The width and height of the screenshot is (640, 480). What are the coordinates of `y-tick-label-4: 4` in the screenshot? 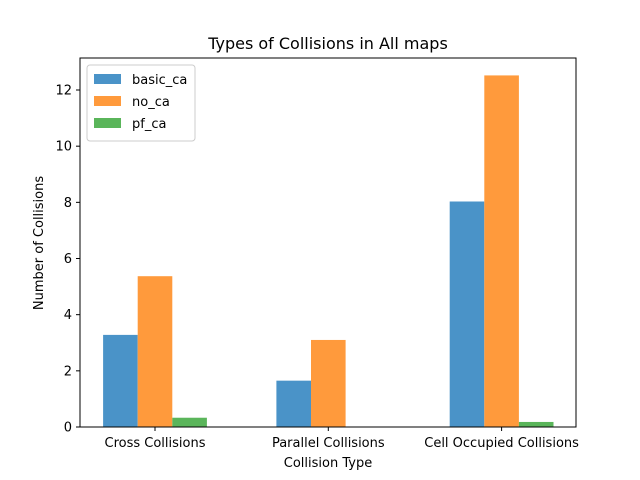 It's located at (68, 315).